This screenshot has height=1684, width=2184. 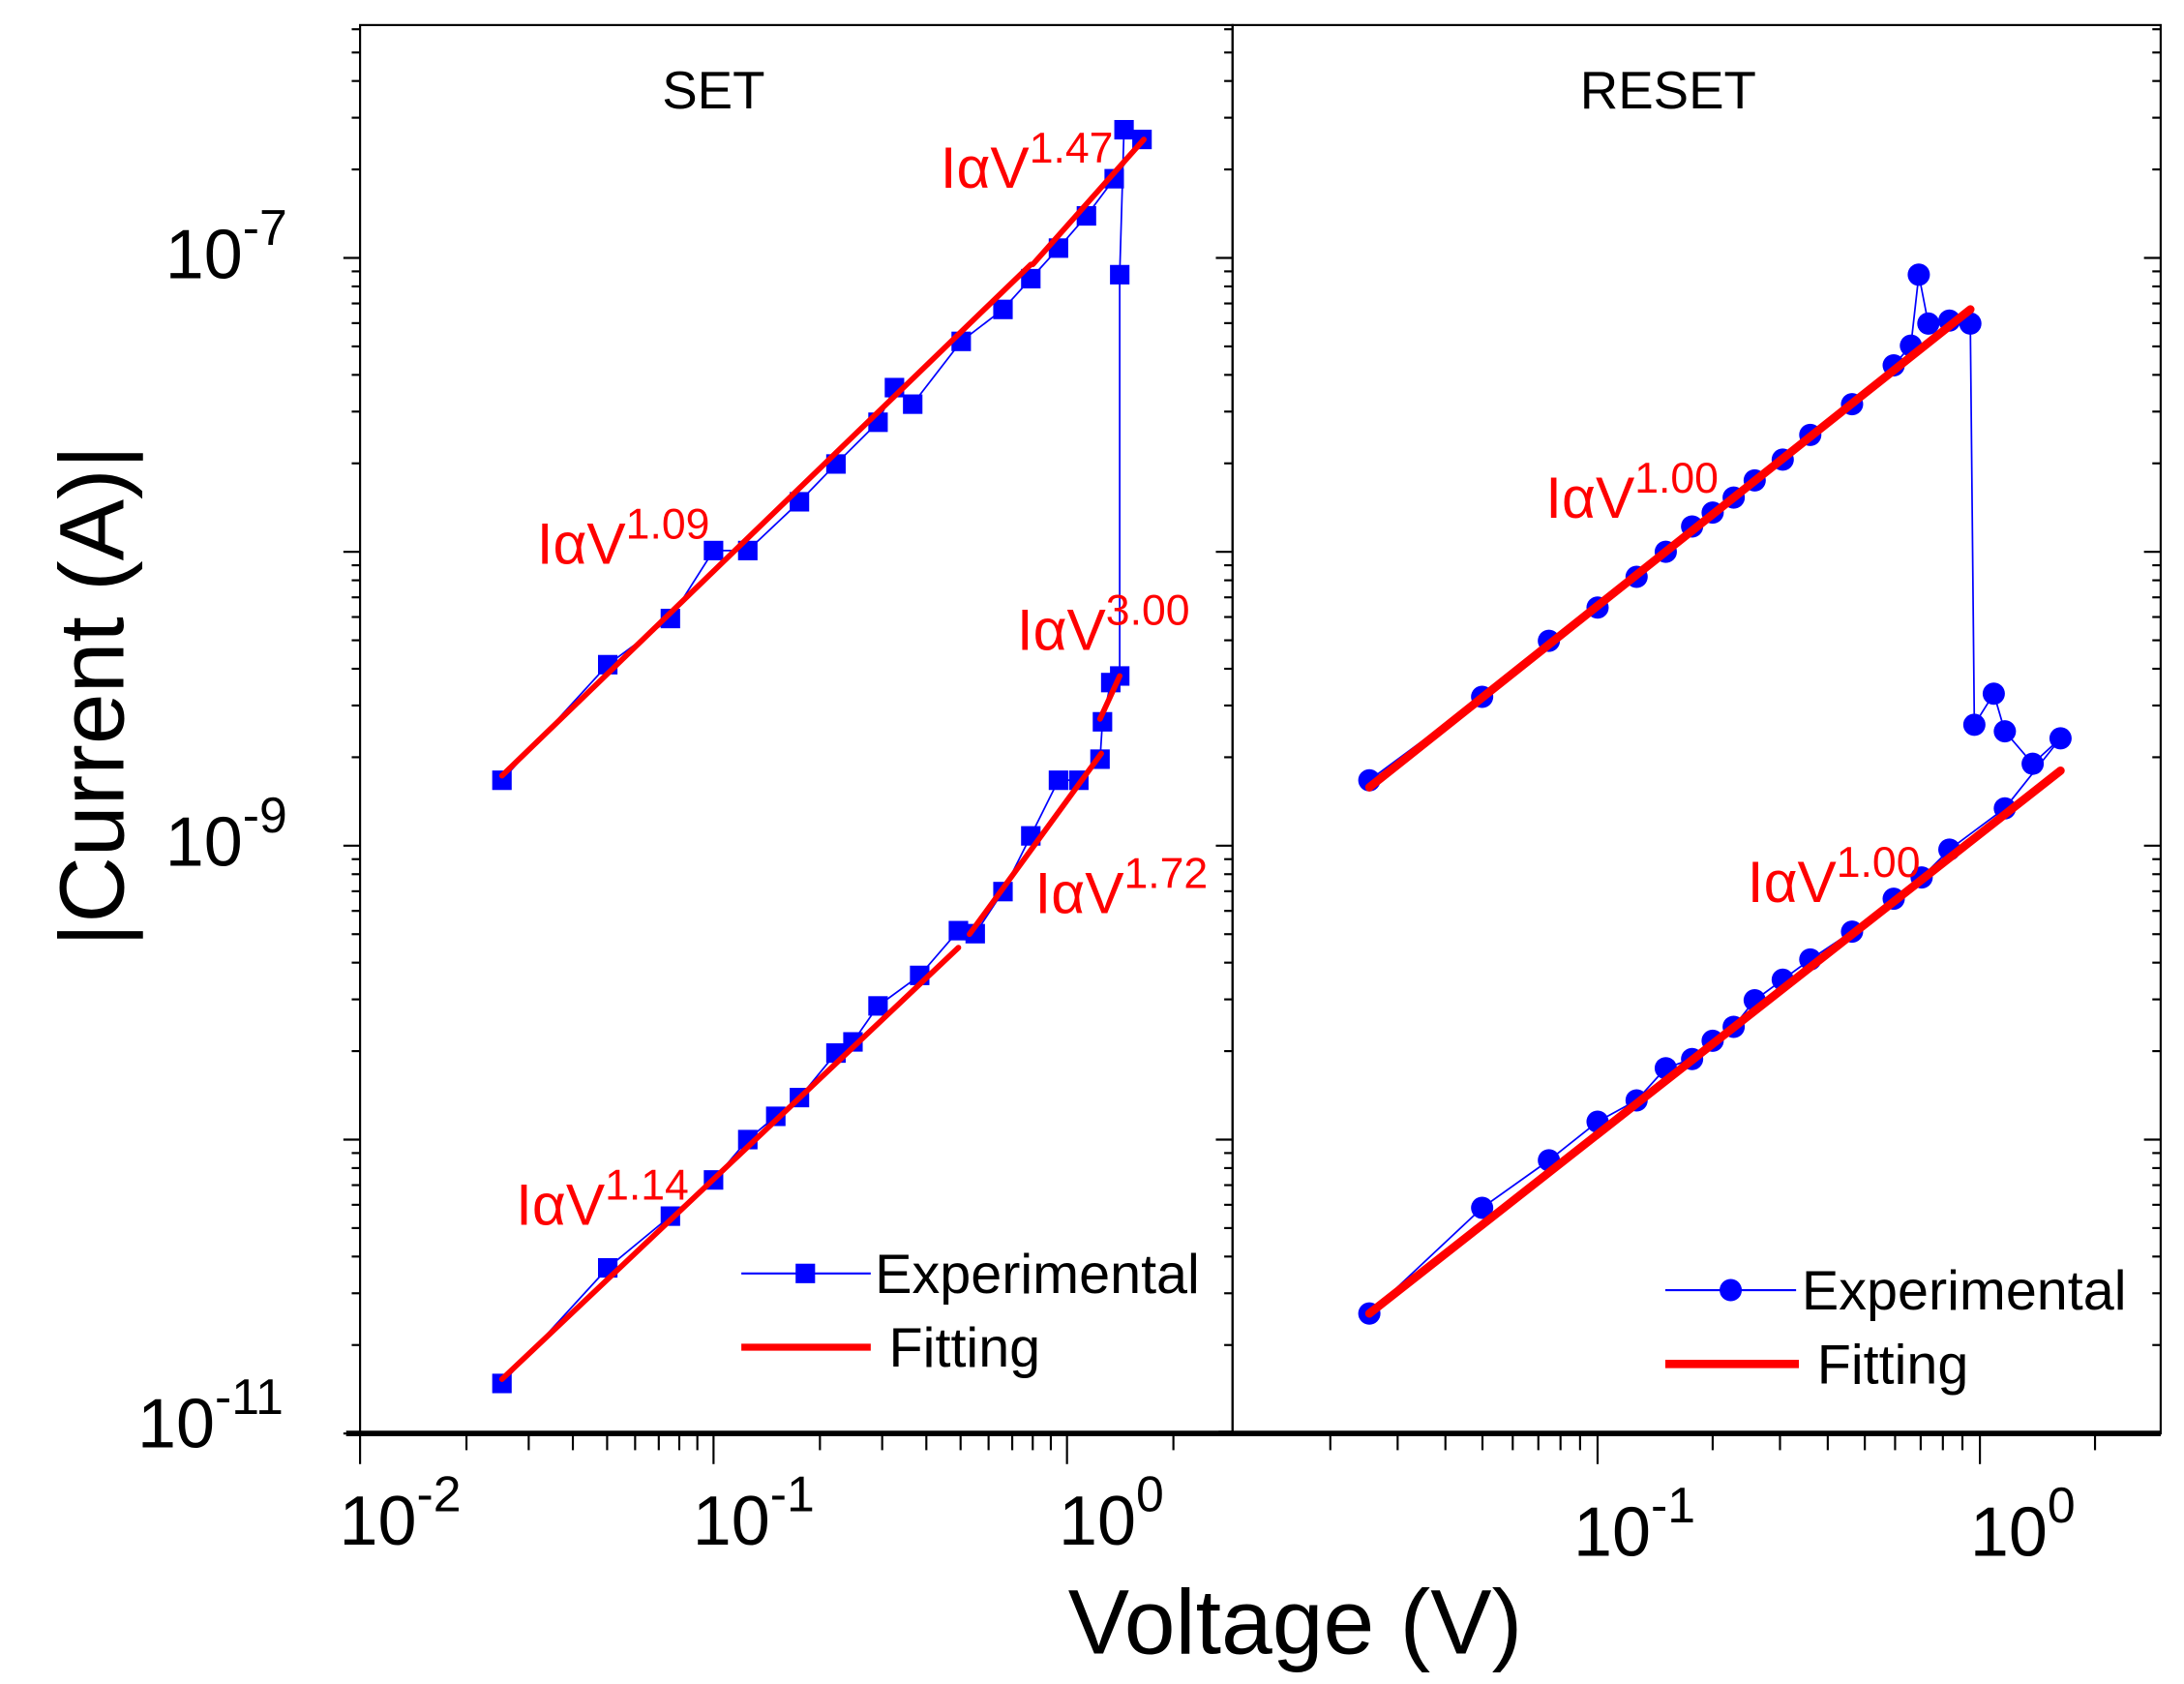 What do you see at coordinates (623, 539) in the screenshot?
I see `fit-annotation-set-1.09: IαV1.09` at bounding box center [623, 539].